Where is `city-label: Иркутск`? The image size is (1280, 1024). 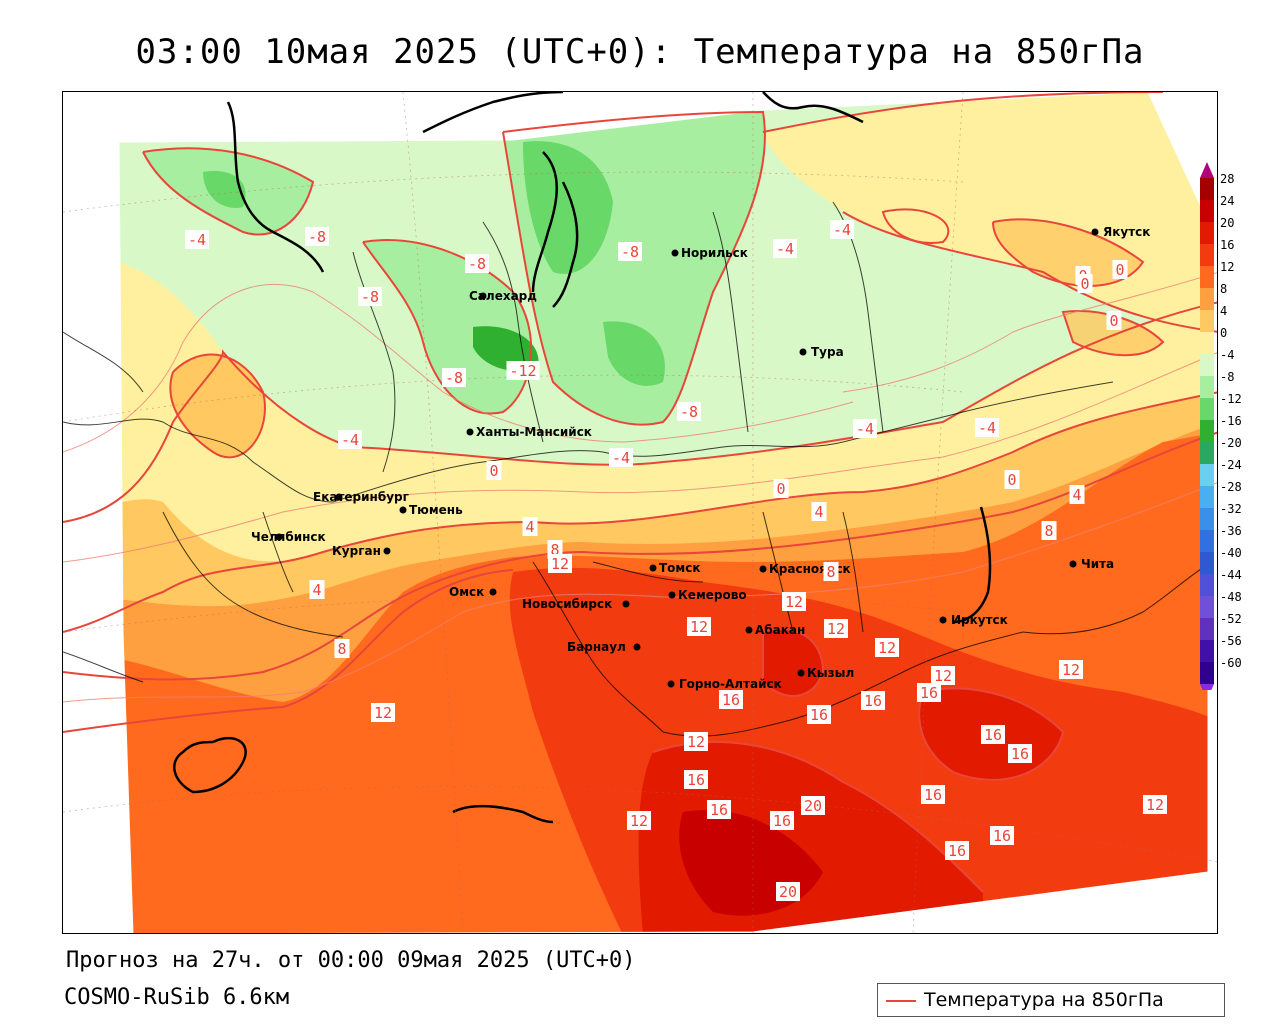 city-label: Иркутск is located at coordinates (979, 620).